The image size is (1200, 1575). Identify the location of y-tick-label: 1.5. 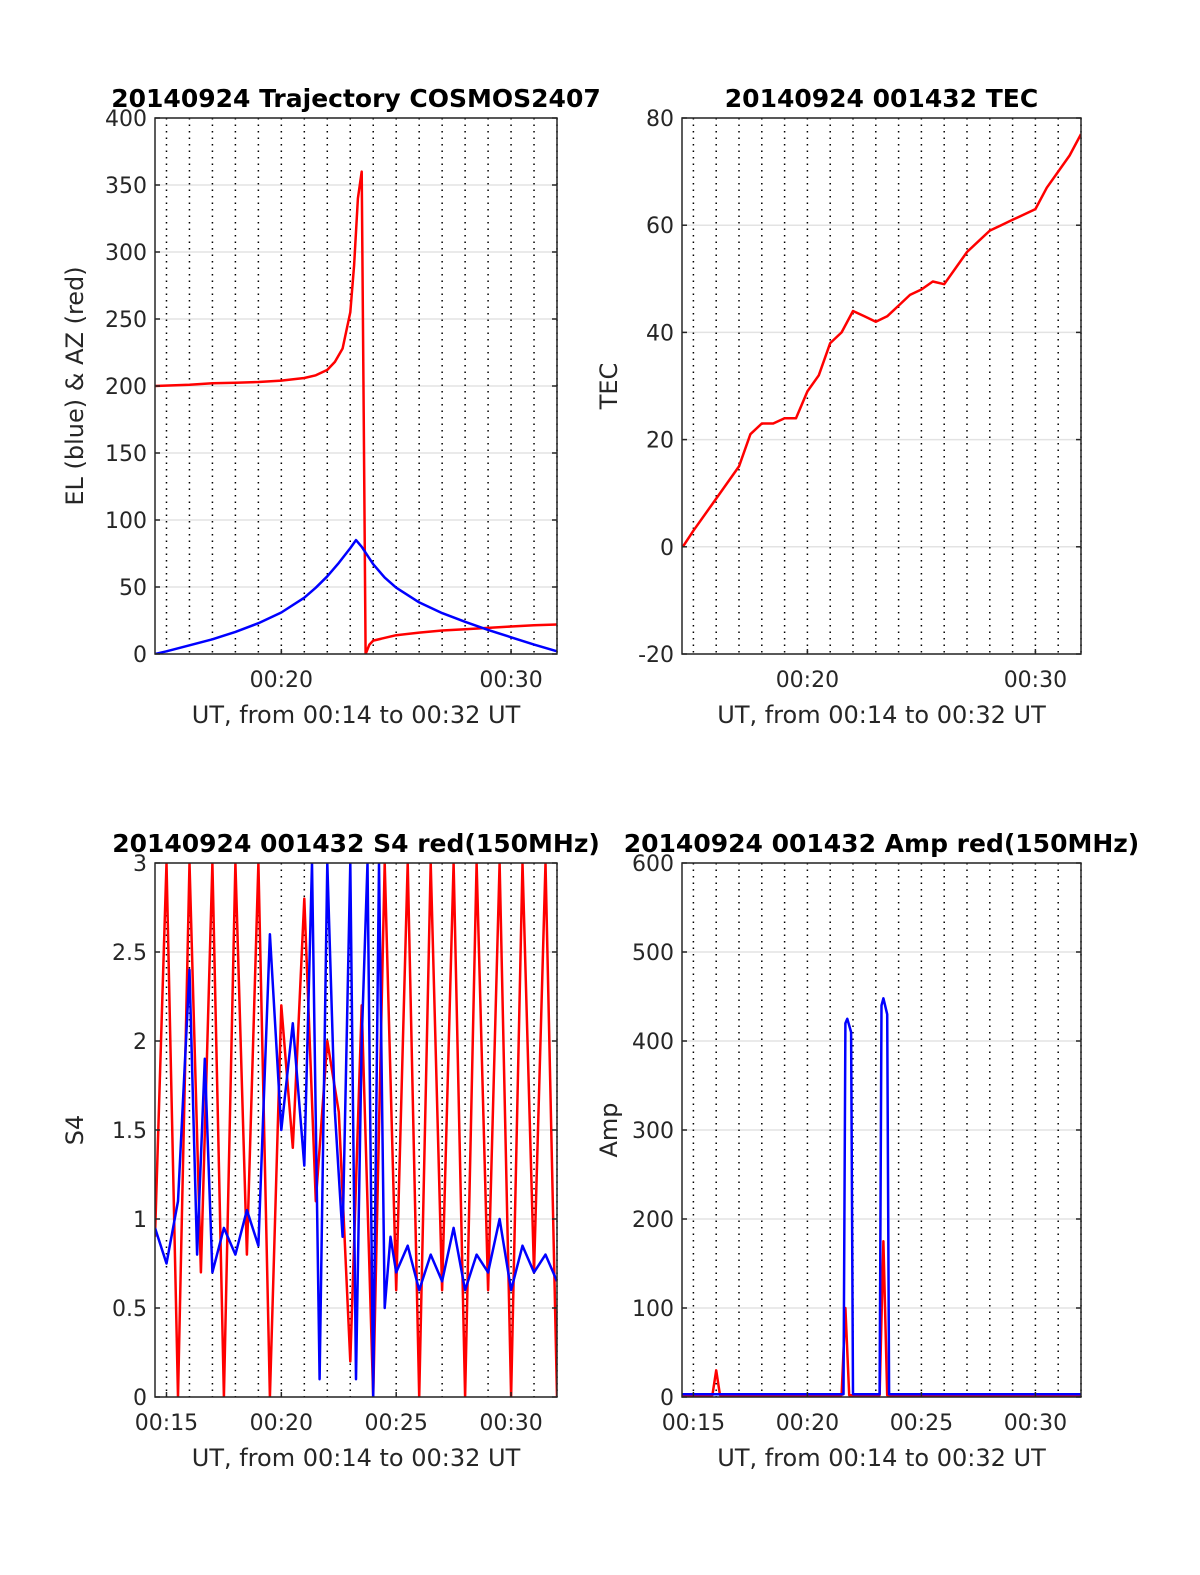
(129, 1131).